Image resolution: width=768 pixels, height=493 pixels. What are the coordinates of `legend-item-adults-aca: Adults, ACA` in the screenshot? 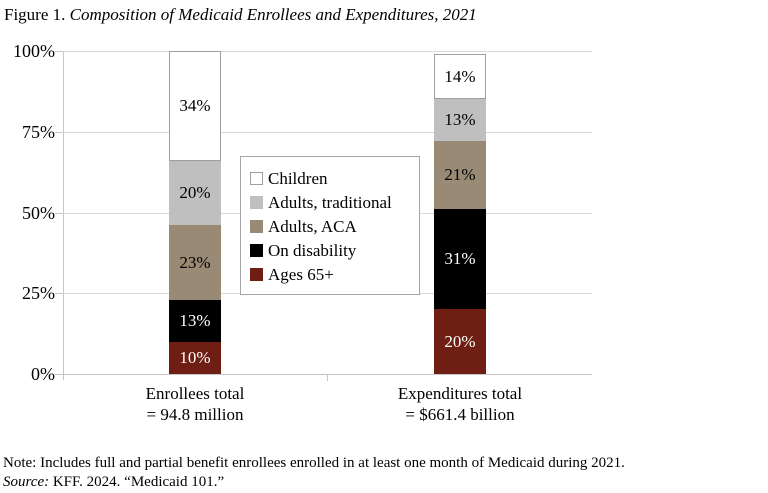 It's located at (331, 226).